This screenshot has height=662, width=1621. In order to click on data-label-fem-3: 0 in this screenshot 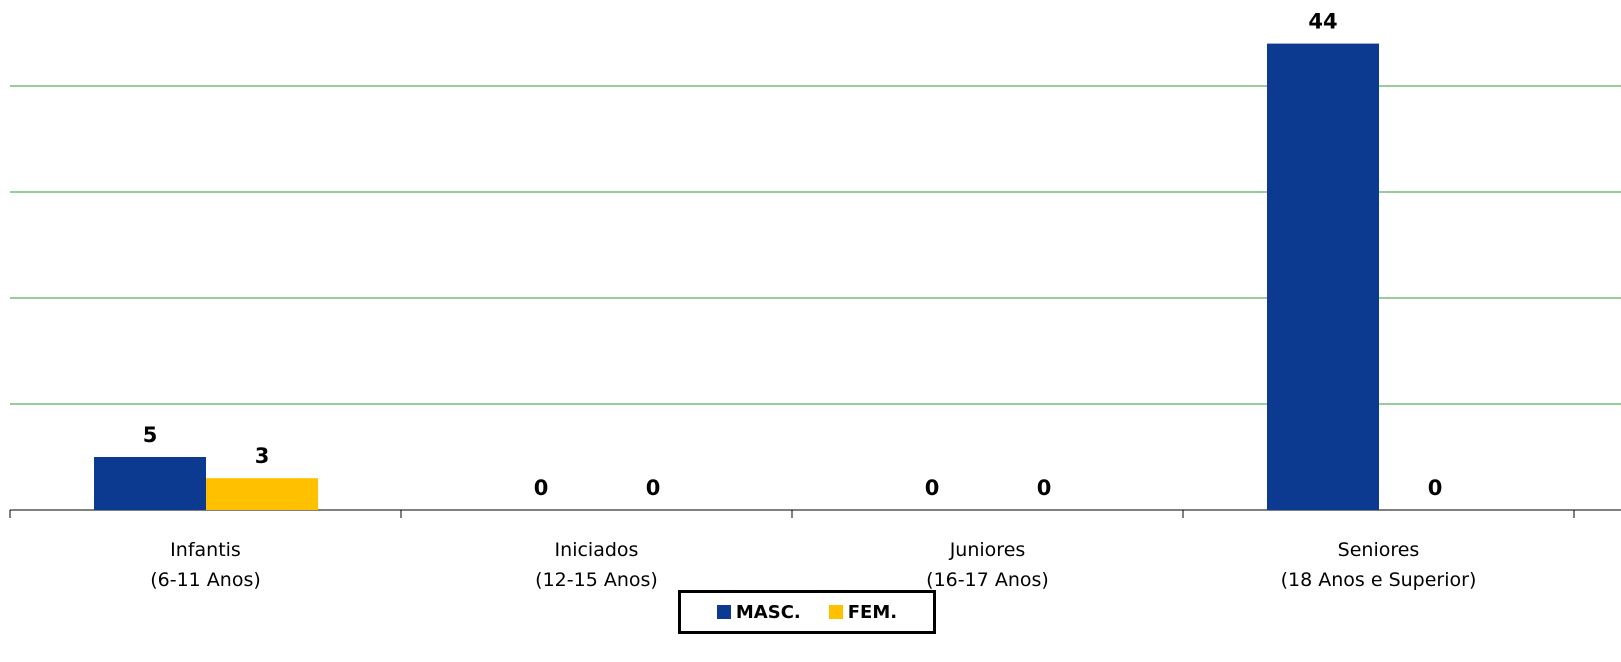, I will do `click(1435, 488)`.